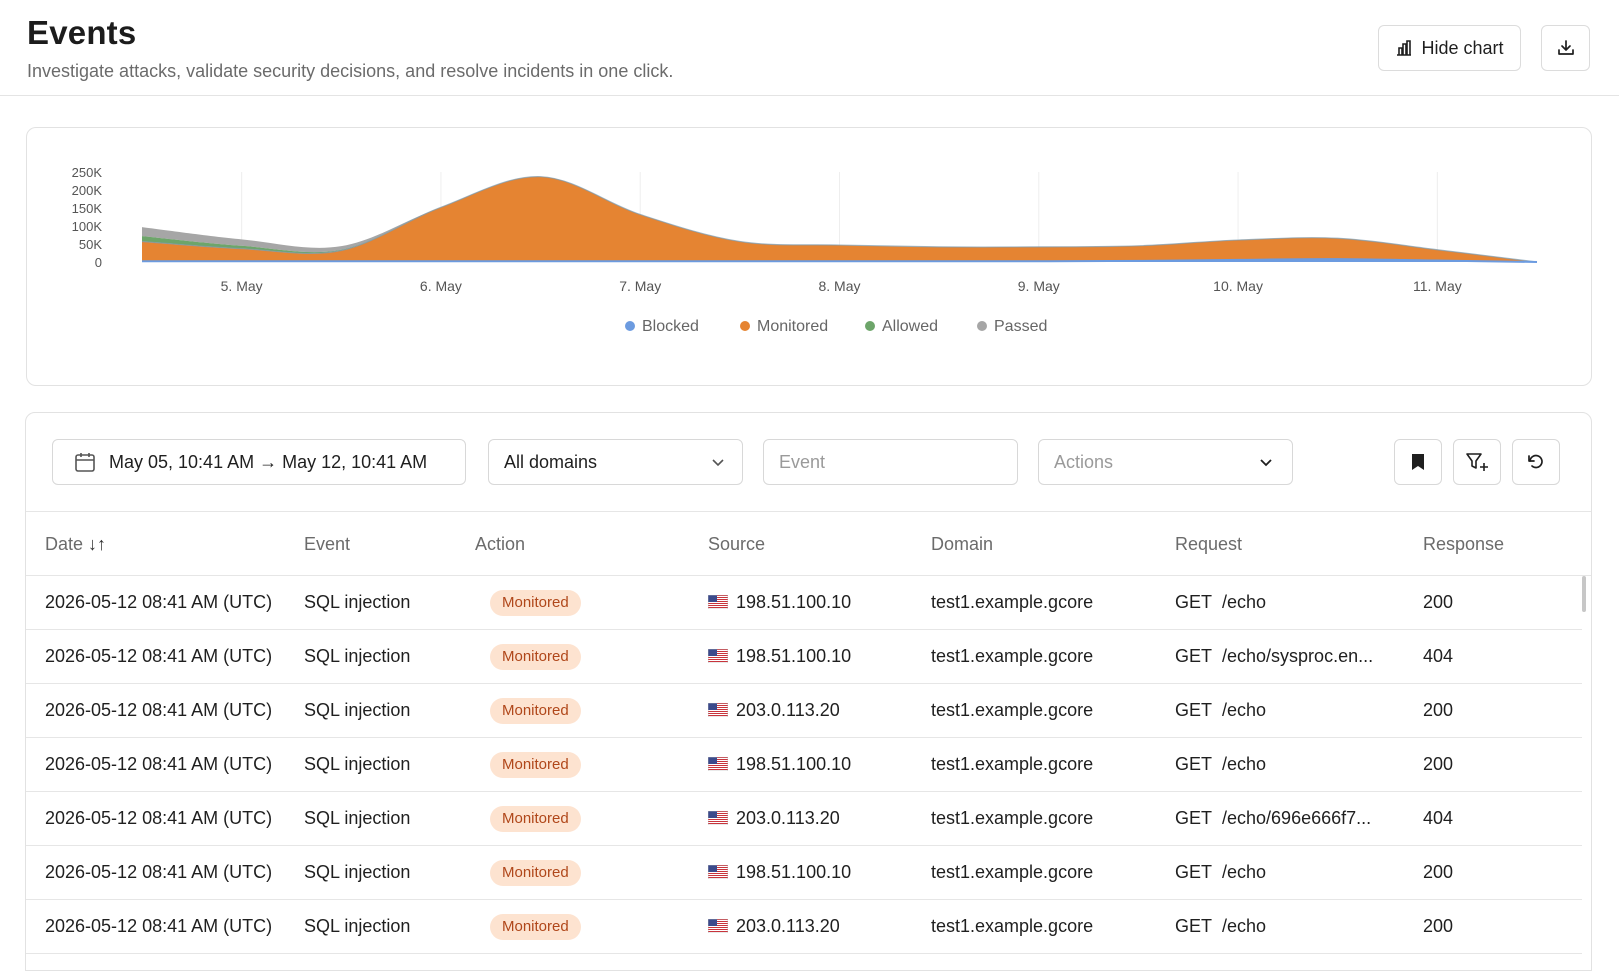 This screenshot has height=971, width=1619. What do you see at coordinates (1437, 286) in the screenshot?
I see `x-tick-label: 11. May` at bounding box center [1437, 286].